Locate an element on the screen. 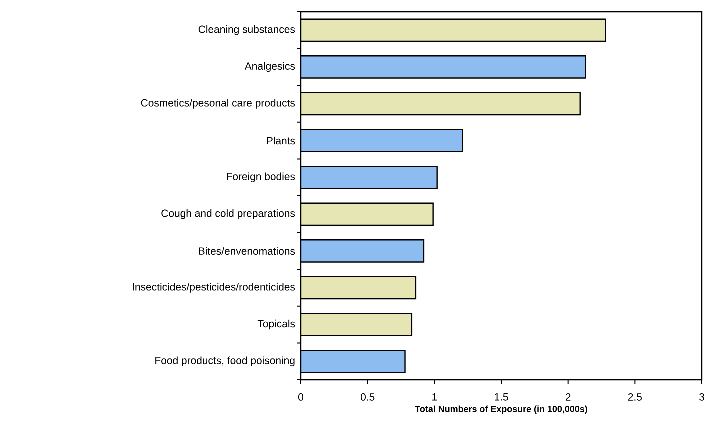 This screenshot has height=445, width=709. x-tick-label: 0.5 is located at coordinates (367, 397).